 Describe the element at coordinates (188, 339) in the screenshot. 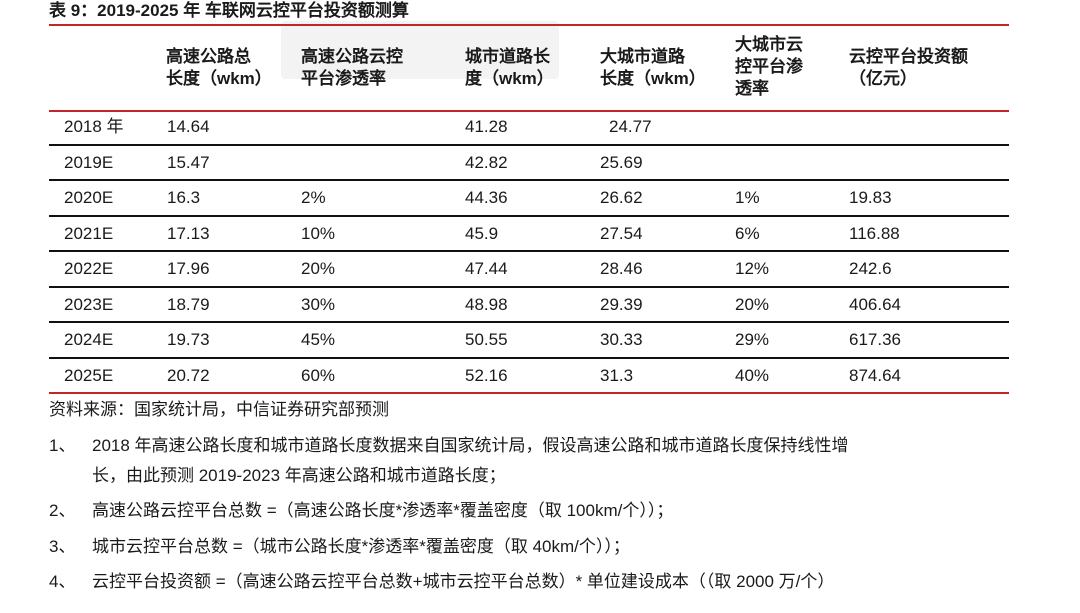

I see `cell-highway-length: 19.73` at that location.